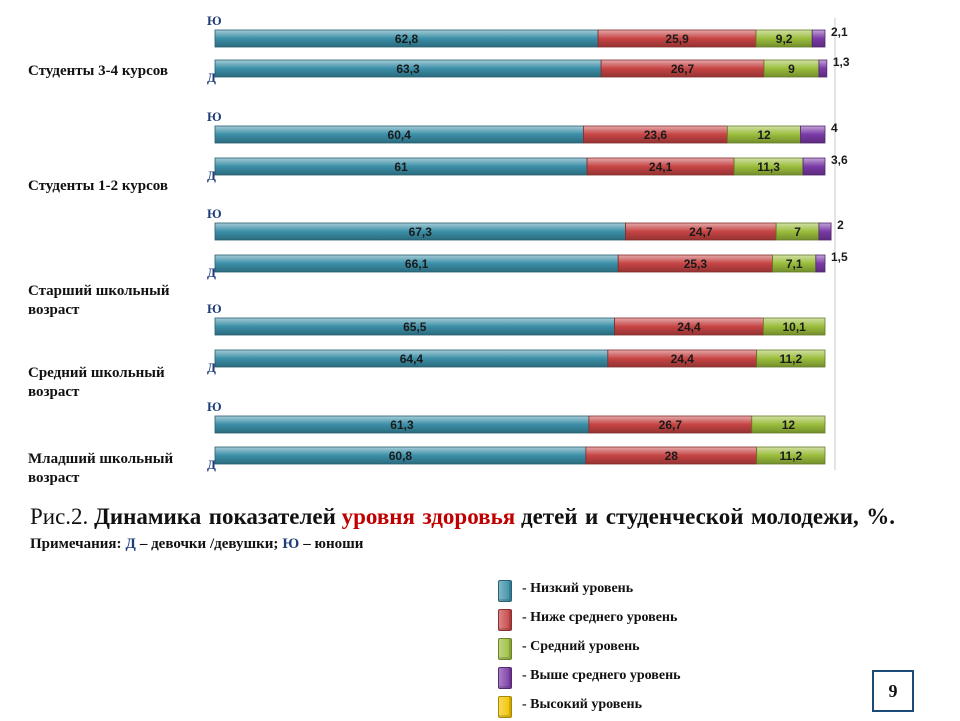 The width and height of the screenshot is (960, 721). I want to click on bar-value-label: 1,3, so click(841, 62).